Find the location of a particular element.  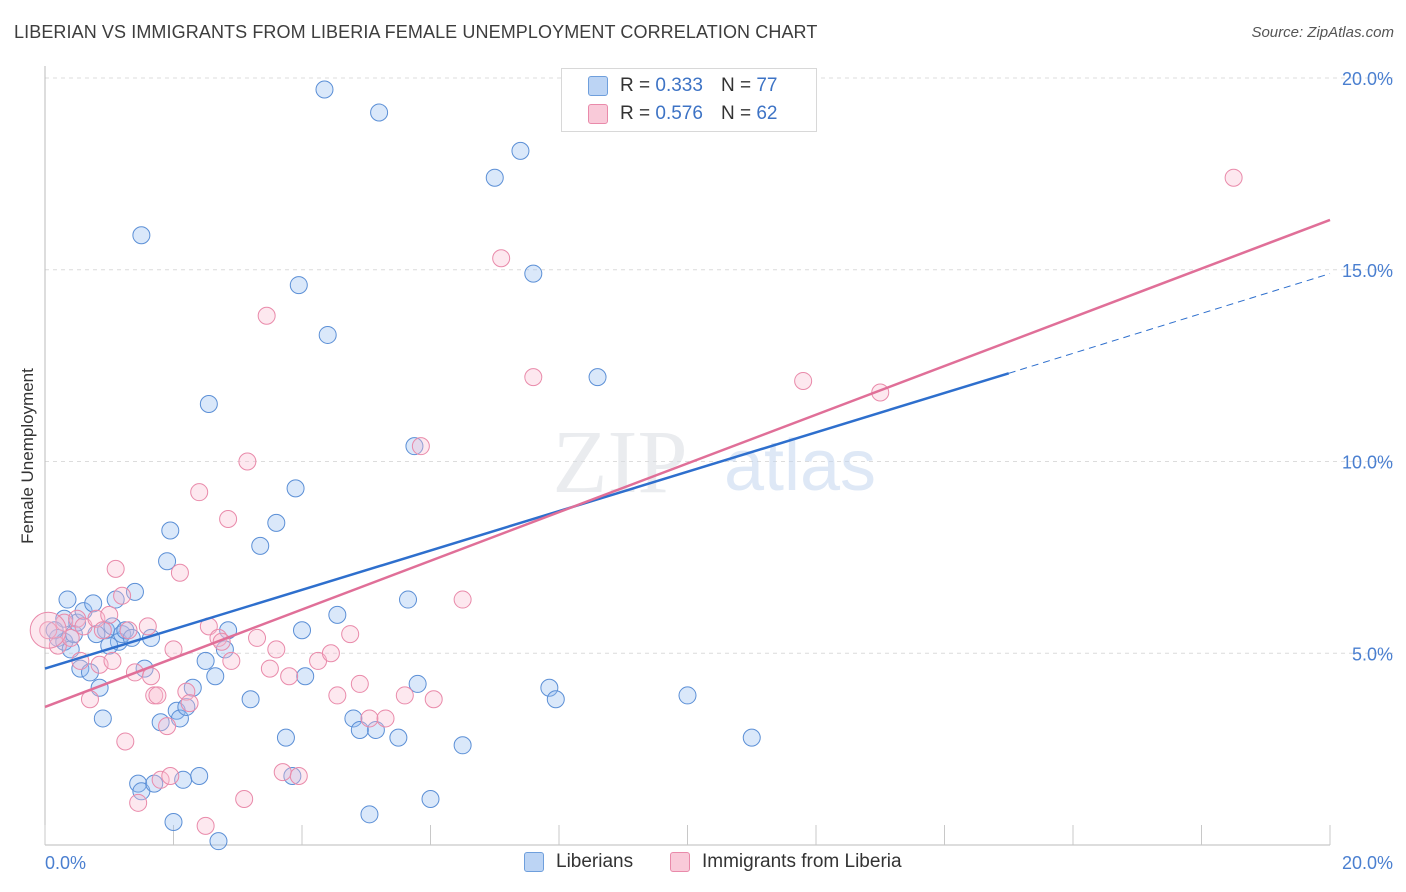

y-tick-label: 5.0% is located at coordinates (1372, 654).